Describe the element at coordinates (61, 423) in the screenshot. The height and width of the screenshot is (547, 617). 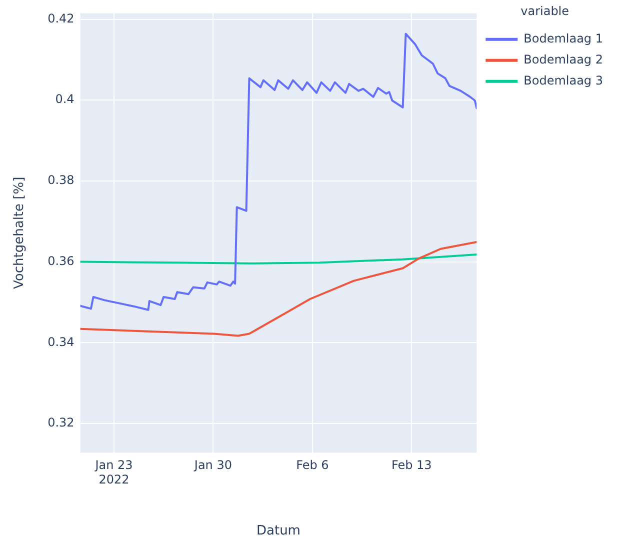
I see `y-tick-label: 0.32` at that location.